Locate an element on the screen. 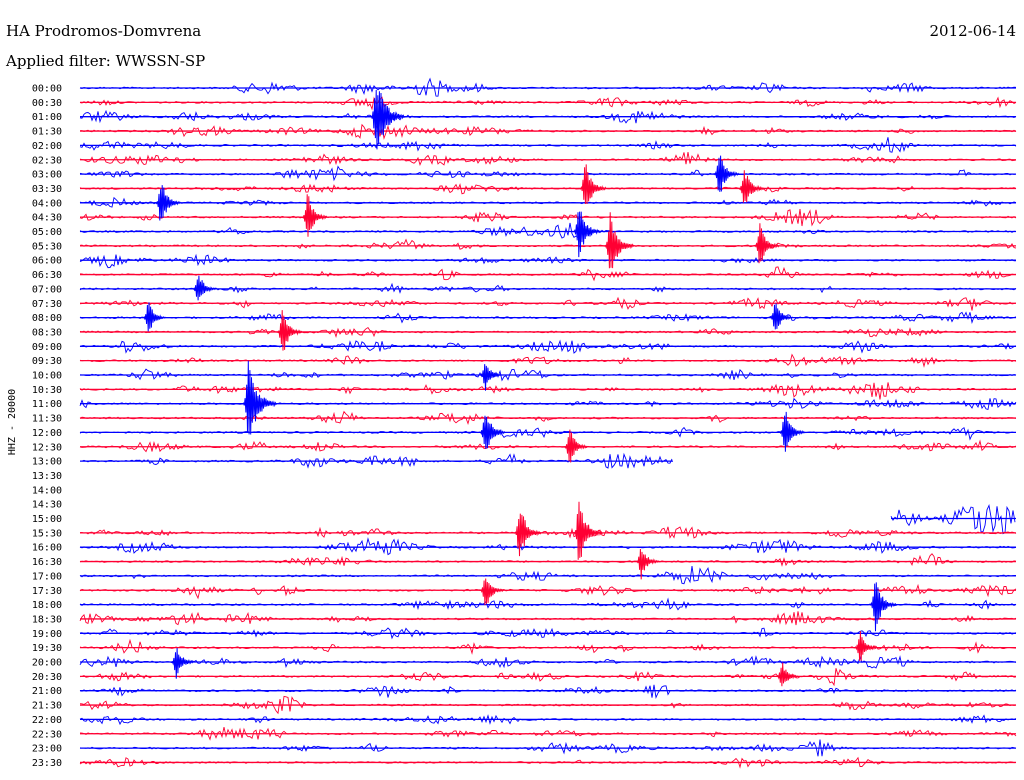  date-label: 2012-06-14 is located at coordinates (973, 31).